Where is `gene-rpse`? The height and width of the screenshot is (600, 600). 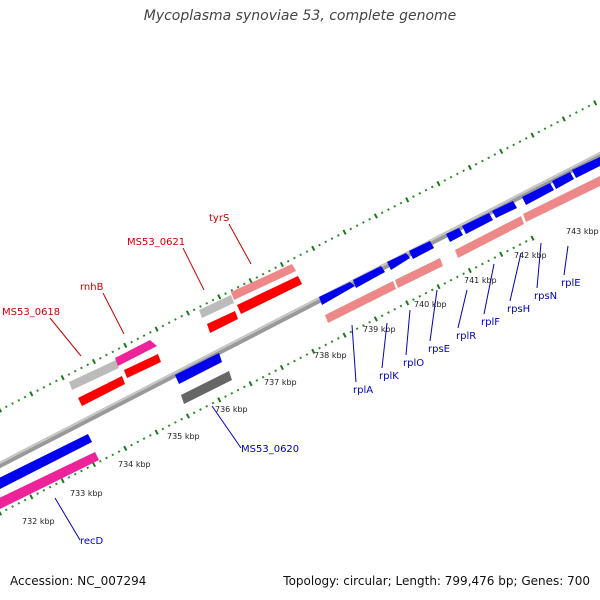
gene-rpse is located at coordinates (421, 250).